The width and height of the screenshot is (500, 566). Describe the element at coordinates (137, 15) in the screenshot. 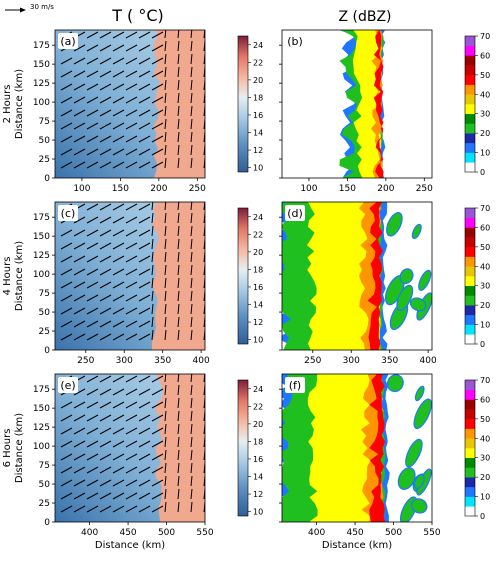

I see `column-title-temperature: T ( °C)` at that location.